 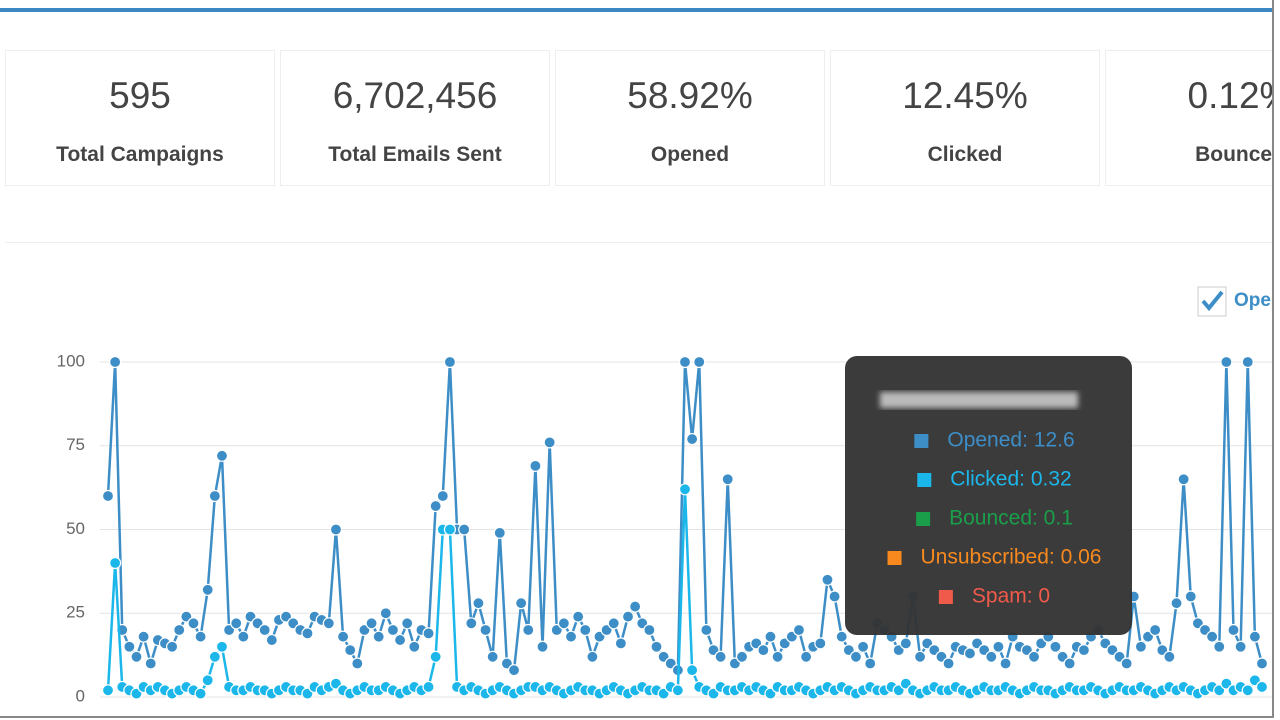 What do you see at coordinates (1234, 154) in the screenshot?
I see `stat-label: Bounced` at bounding box center [1234, 154].